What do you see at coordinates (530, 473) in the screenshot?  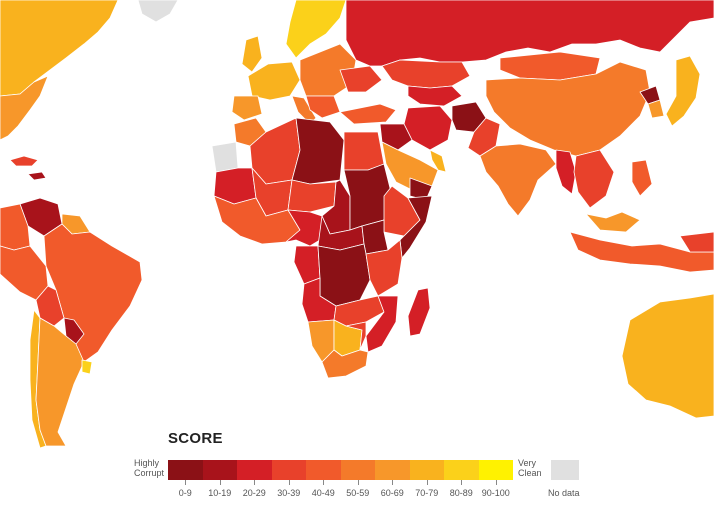 I see `legend-right-label-line2: Clean` at bounding box center [530, 473].